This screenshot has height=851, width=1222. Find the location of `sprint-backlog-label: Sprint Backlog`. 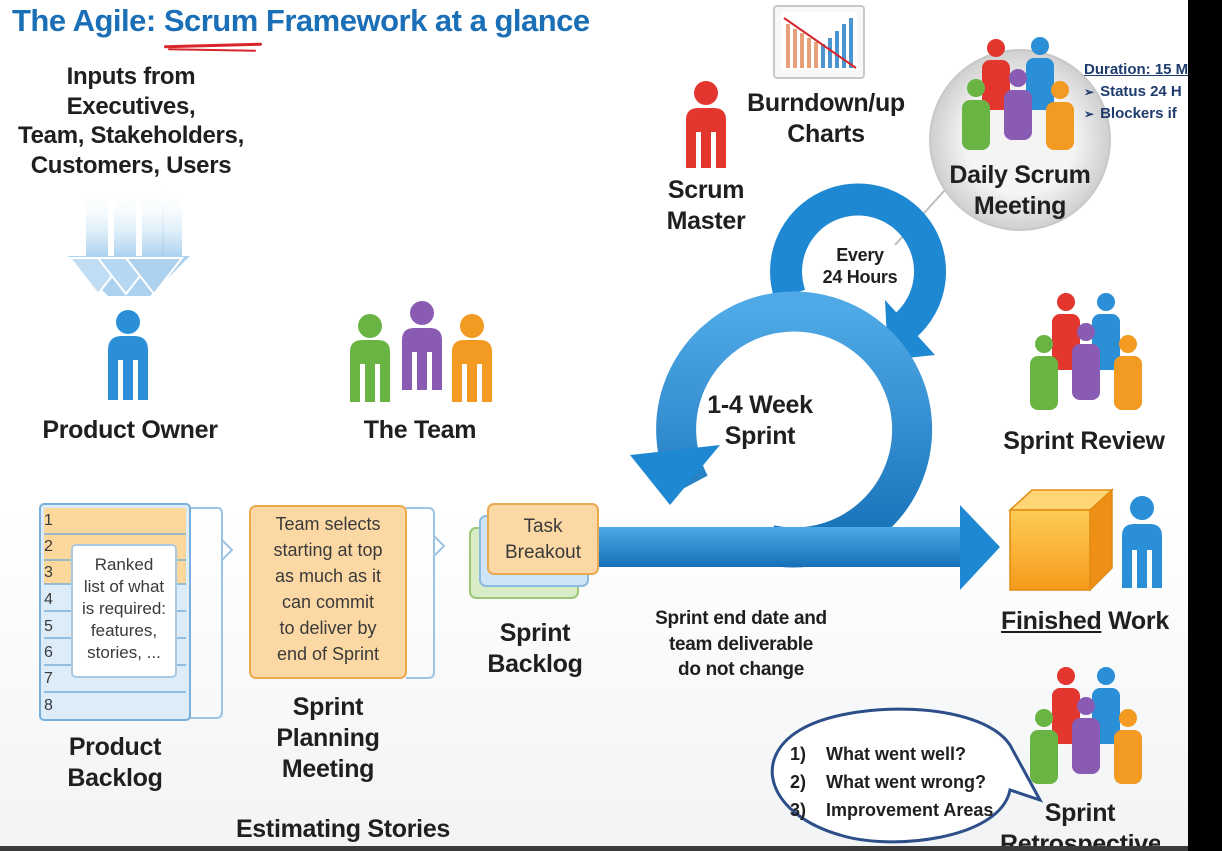

sprint-backlog-label: Sprint Backlog is located at coordinates (535, 648).